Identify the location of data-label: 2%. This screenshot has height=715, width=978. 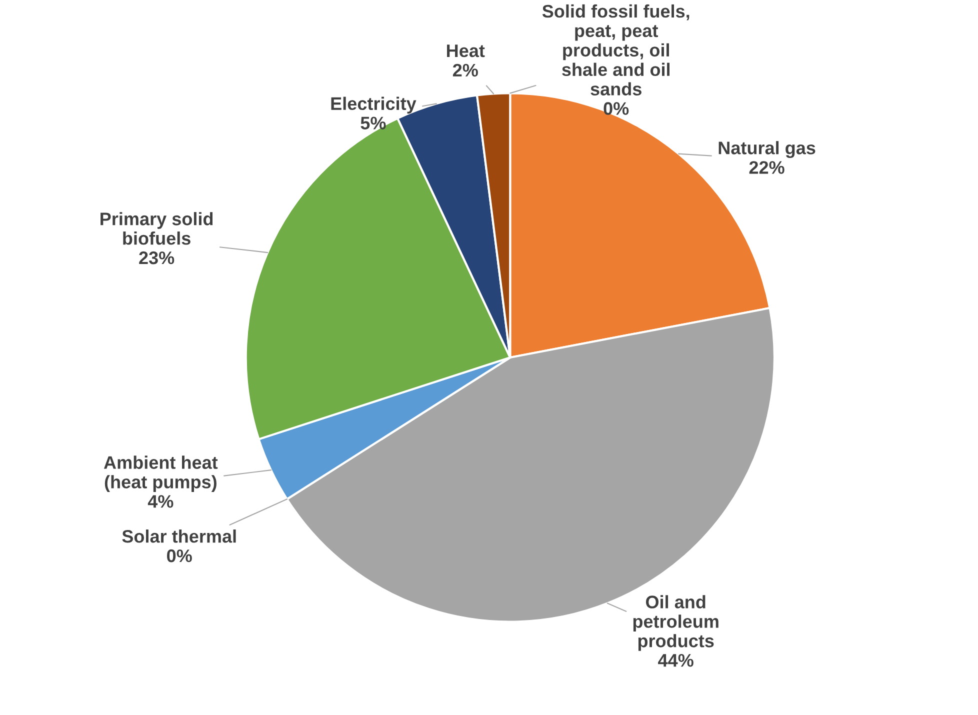
(465, 70).